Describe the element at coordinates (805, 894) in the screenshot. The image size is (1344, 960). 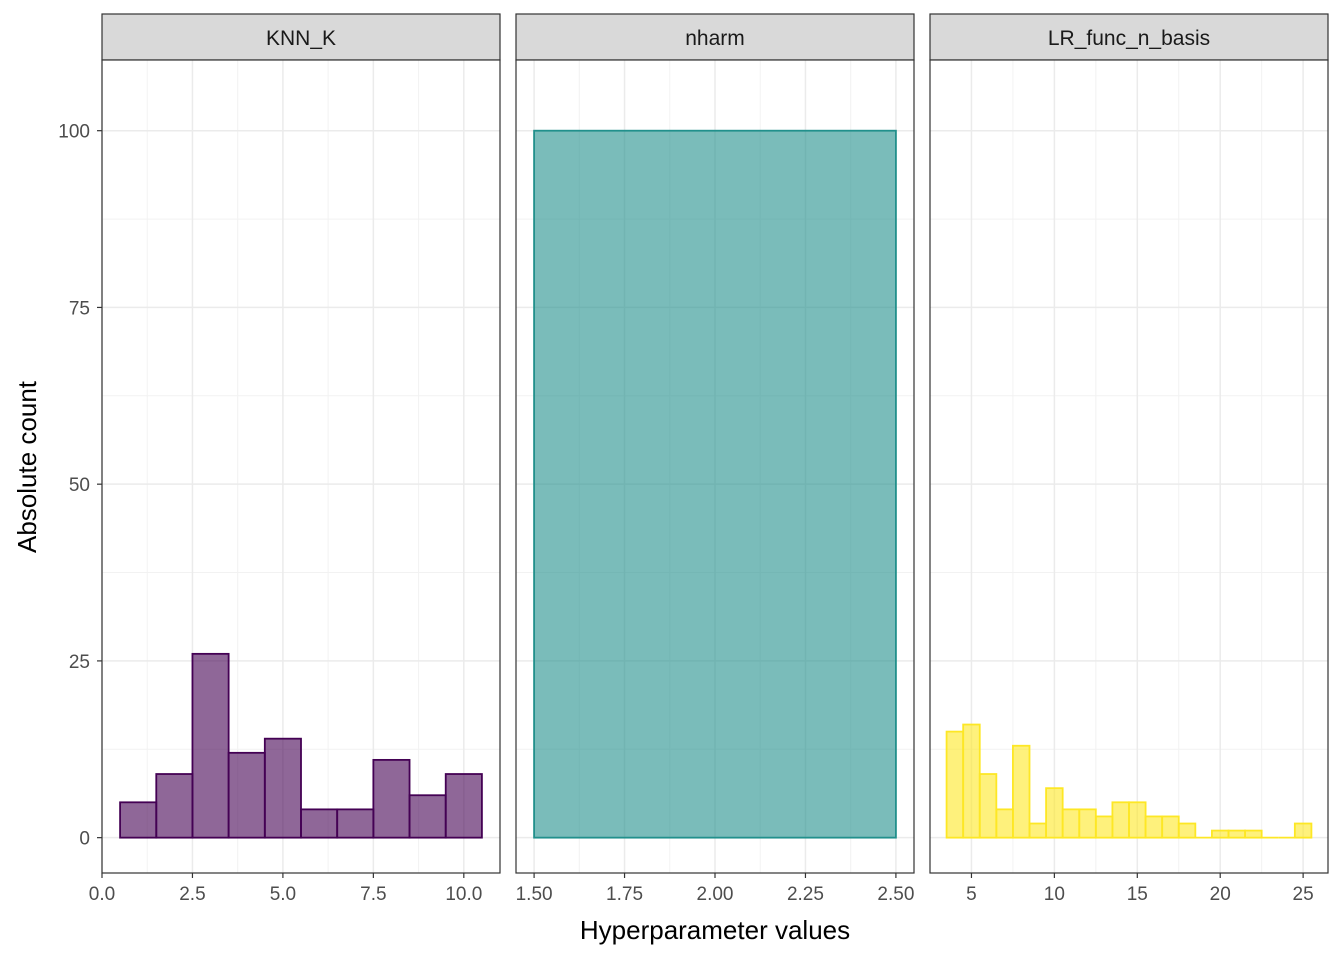
I see `x-tick-label: 2.25` at that location.